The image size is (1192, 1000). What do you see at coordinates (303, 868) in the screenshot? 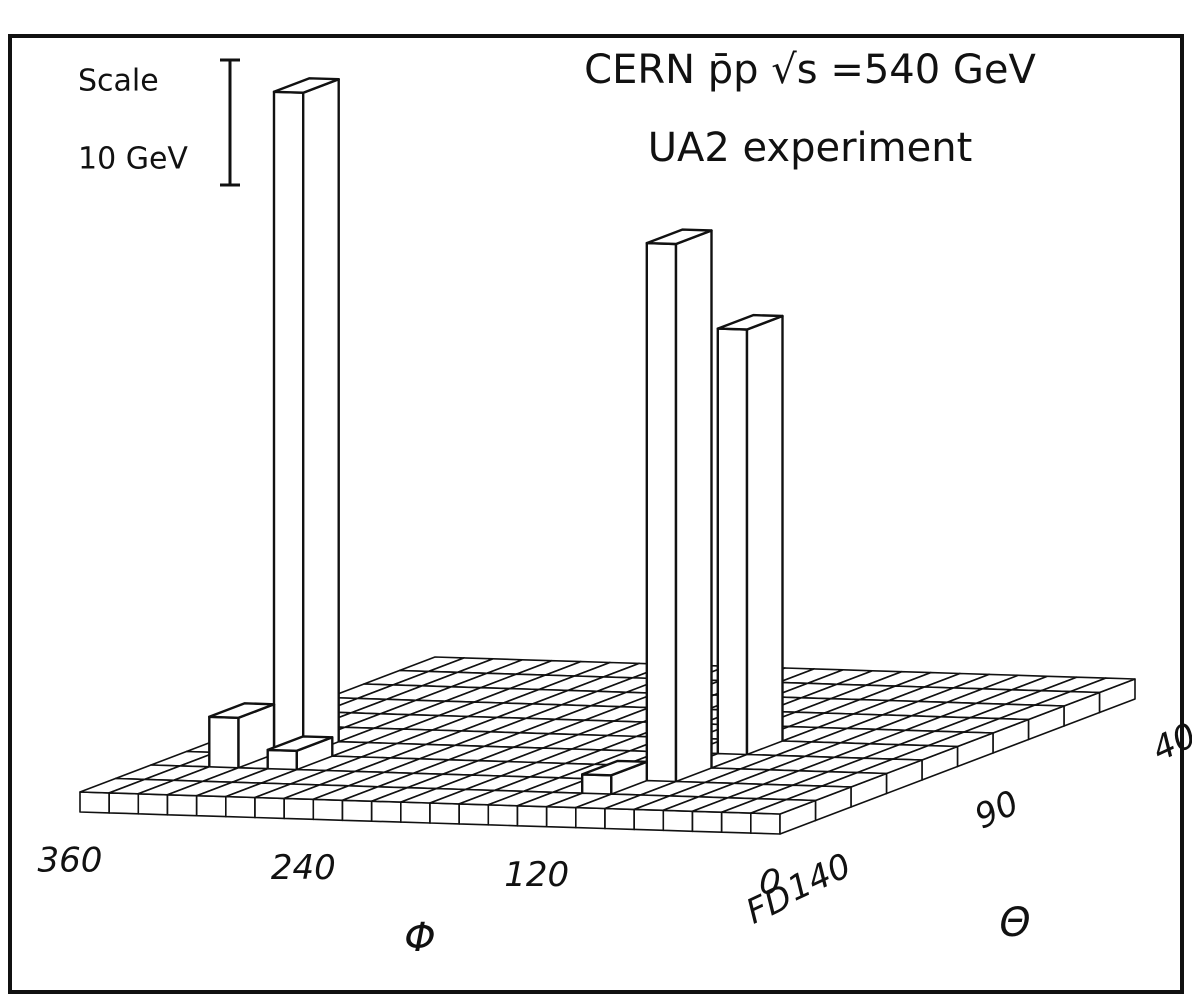
I see `x-tick-label: 240` at bounding box center [303, 868].